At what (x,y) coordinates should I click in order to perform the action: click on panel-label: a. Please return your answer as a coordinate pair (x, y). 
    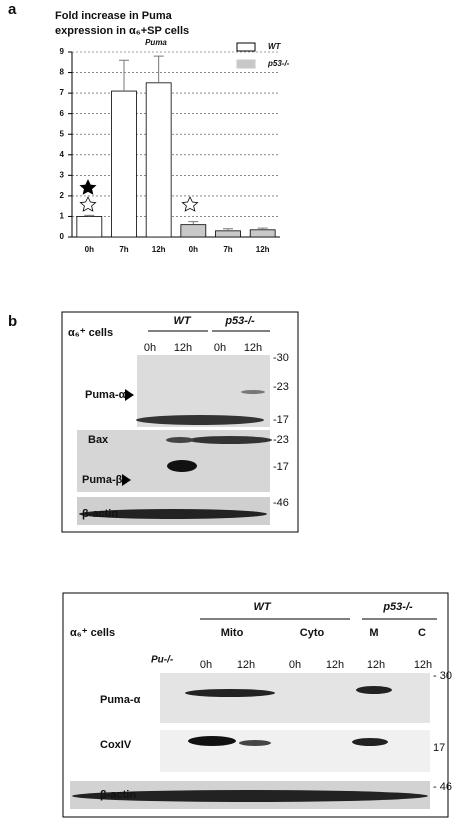
    Looking at the image, I should click on (12, 9).